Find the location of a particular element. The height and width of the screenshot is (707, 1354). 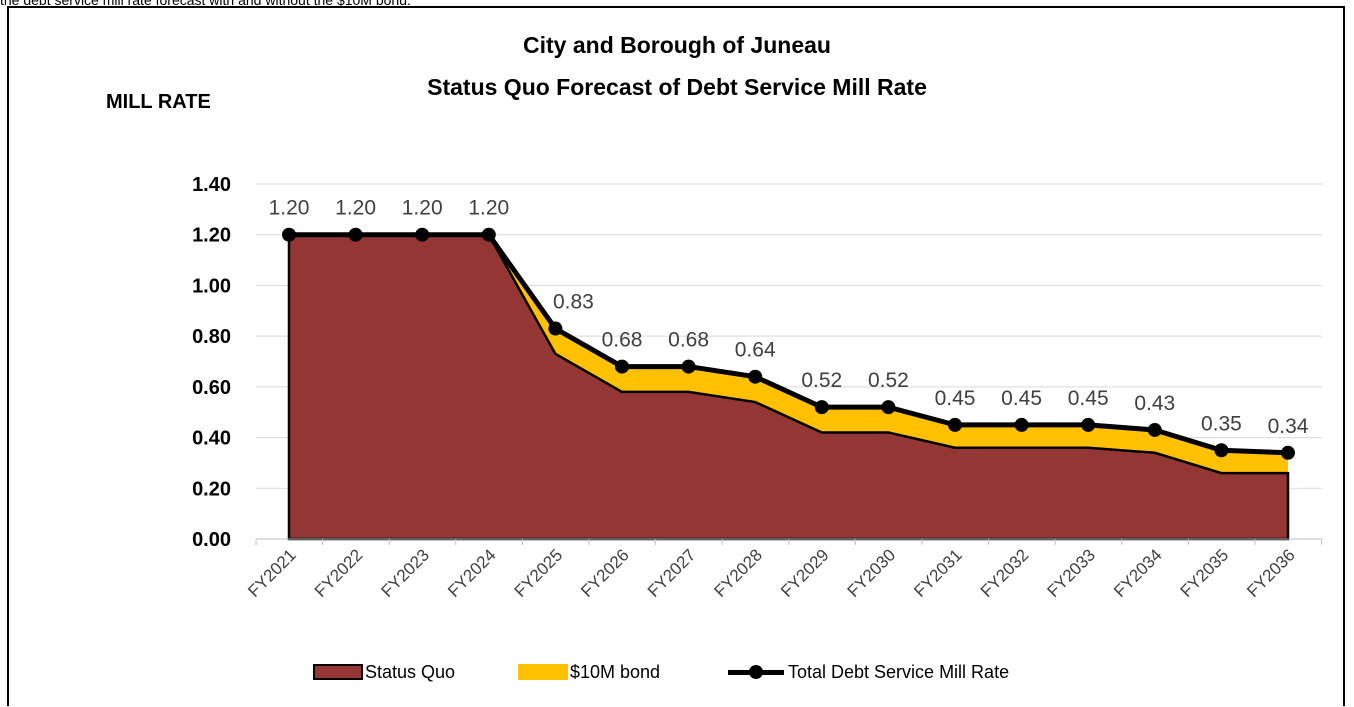

chart-title-line-1: City and Borough of Juneau is located at coordinates (677, 45).